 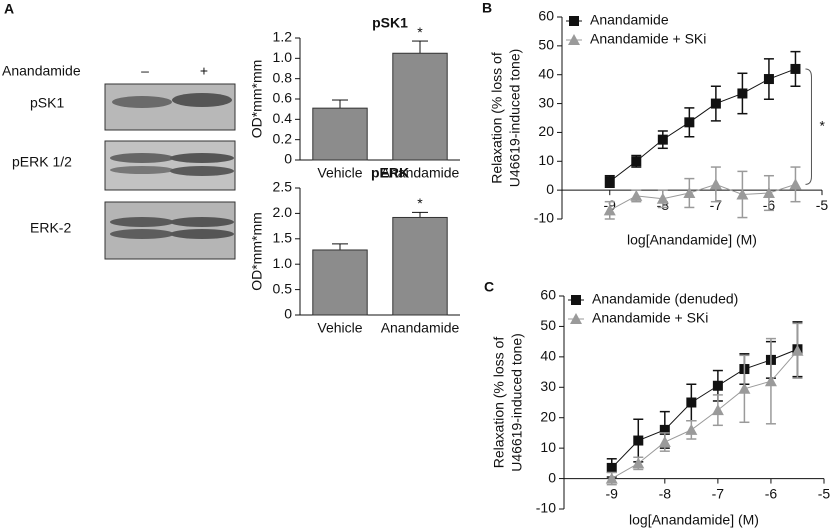 I want to click on chart-title: pSK1, so click(x=390, y=23).